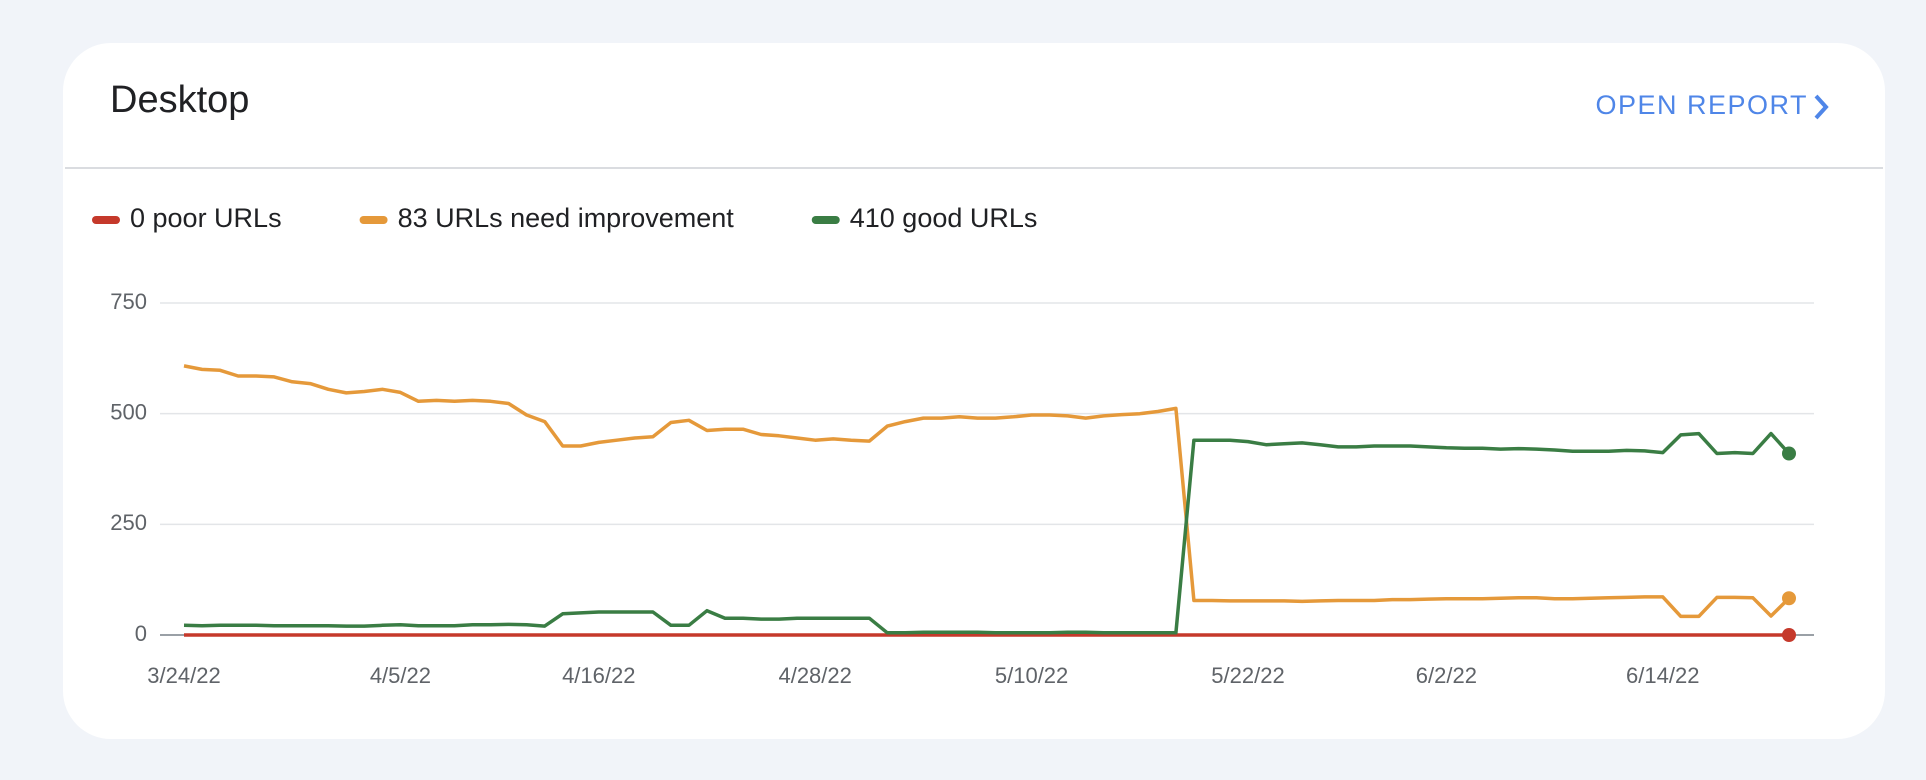 The width and height of the screenshot is (1926, 780). What do you see at coordinates (1031, 675) in the screenshot?
I see `x-tick-label: 5/10/22` at bounding box center [1031, 675].